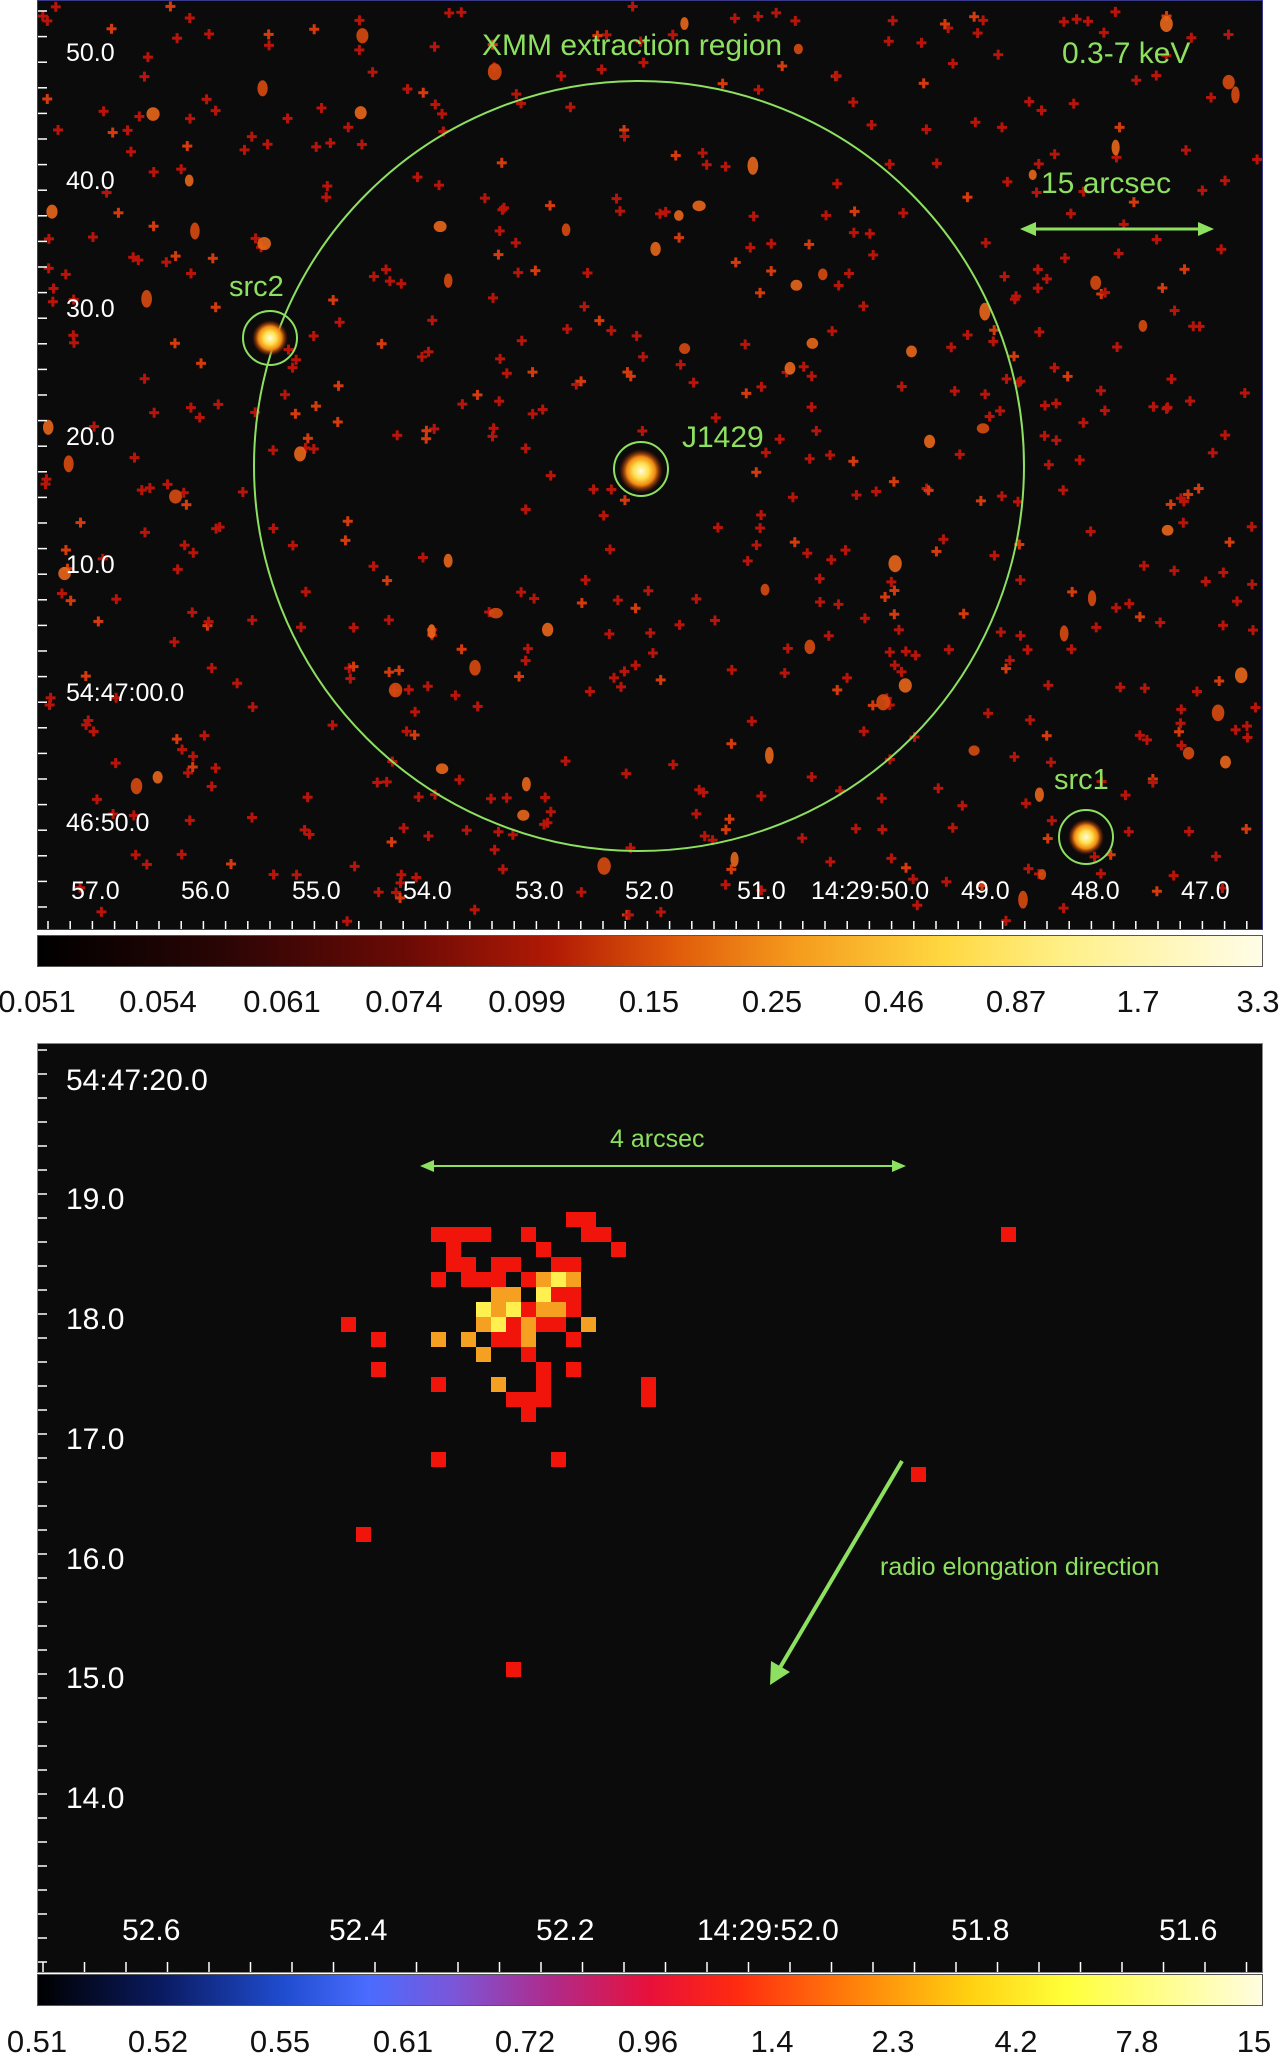 This screenshot has height=2060, width=1282. What do you see at coordinates (525, 2041) in the screenshot?
I see `cbar-bottom-tick-4: 0.72` at bounding box center [525, 2041].